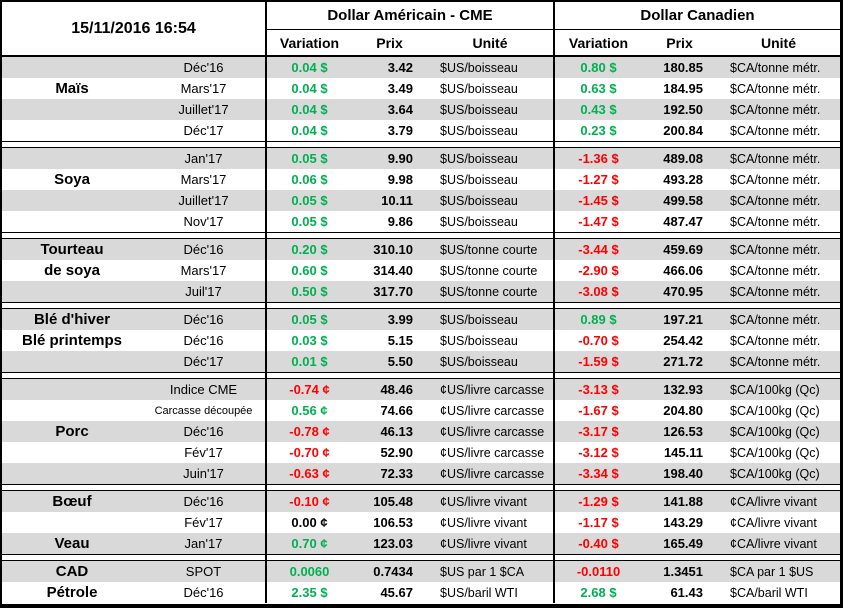 The width and height of the screenshot is (843, 608). I want to click on us-price-value: 74.66, so click(396, 410).